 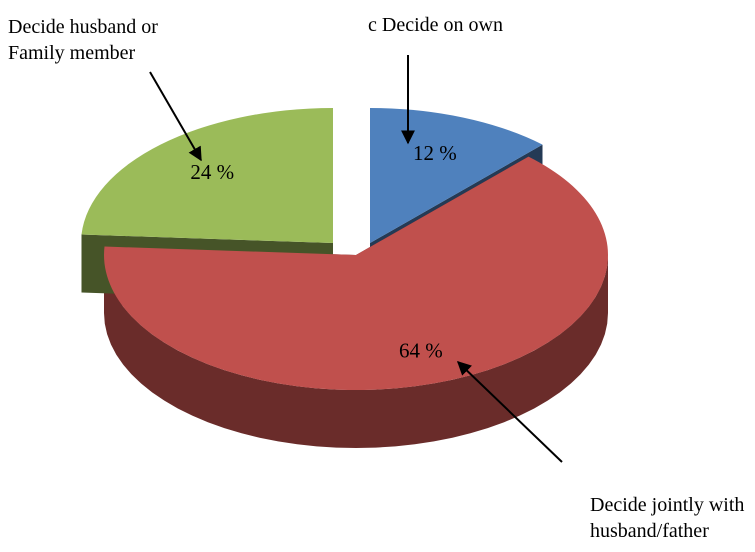 I want to click on slice, so click(x=207, y=175).